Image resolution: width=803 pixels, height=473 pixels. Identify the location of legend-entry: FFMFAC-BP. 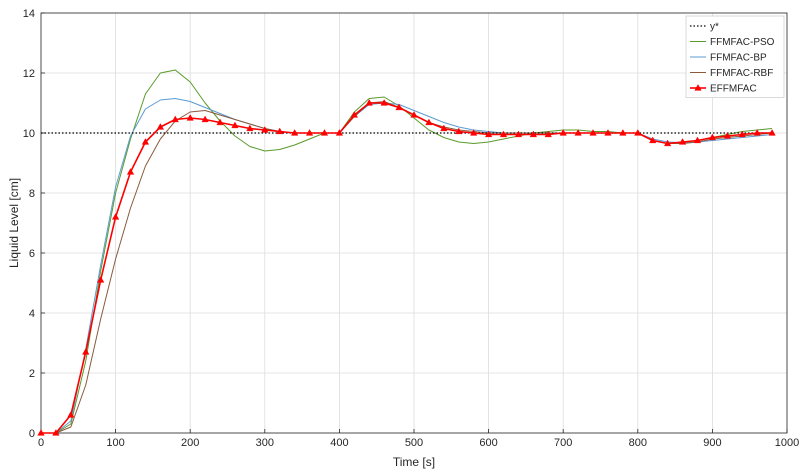
(738, 58).